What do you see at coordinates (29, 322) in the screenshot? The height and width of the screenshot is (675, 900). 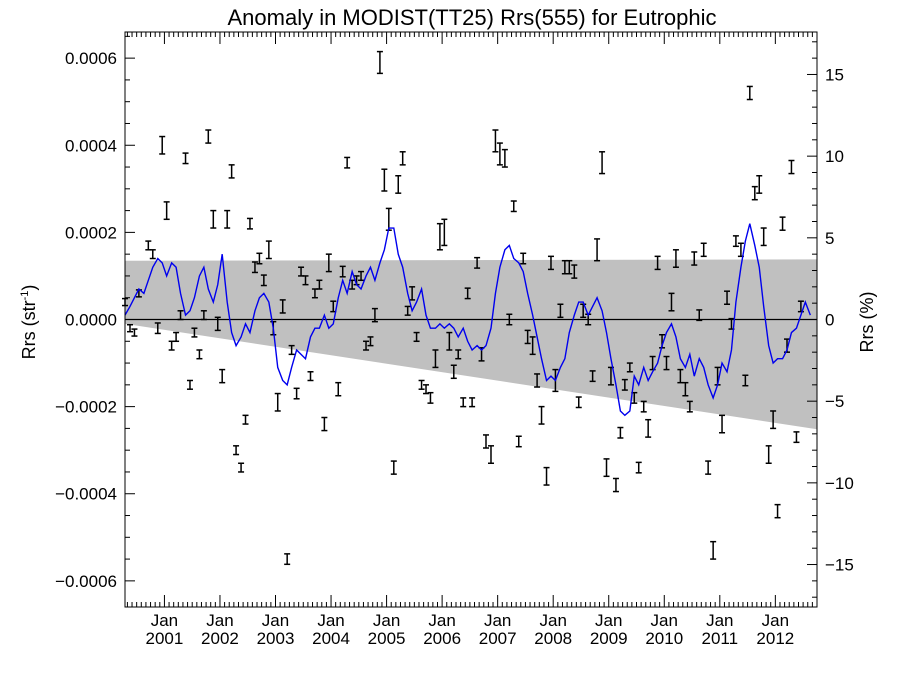 I see `y-axis-left-label: Rrs (str-1)` at bounding box center [29, 322].